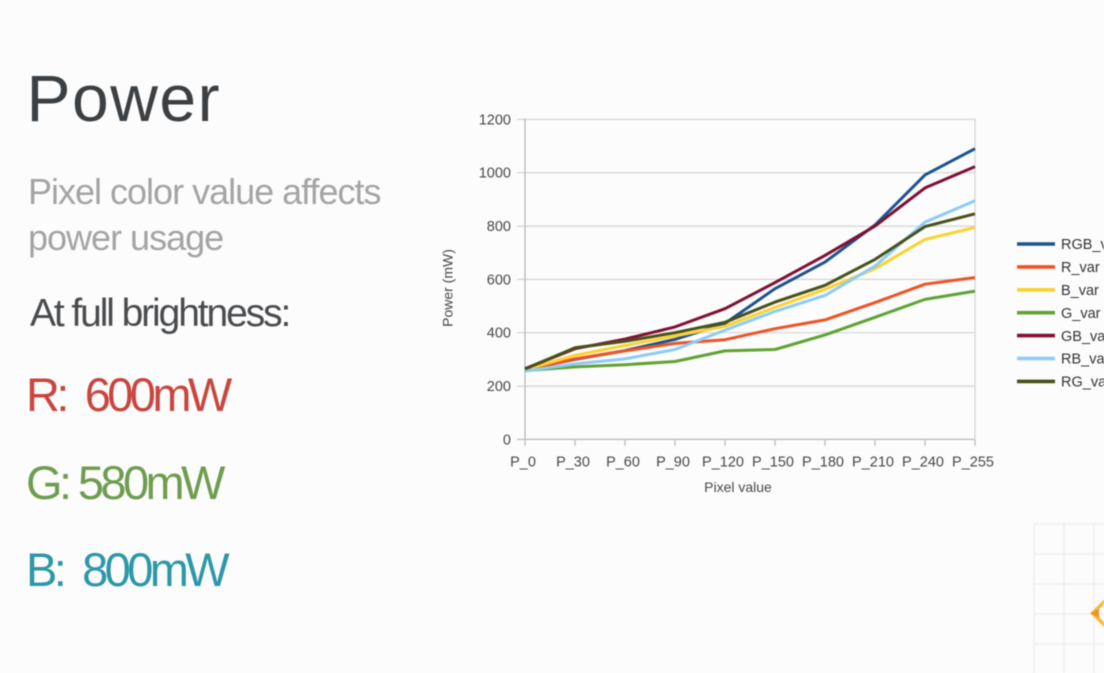 The width and height of the screenshot is (1104, 673). I want to click on svg-text: 0, so click(507, 440).